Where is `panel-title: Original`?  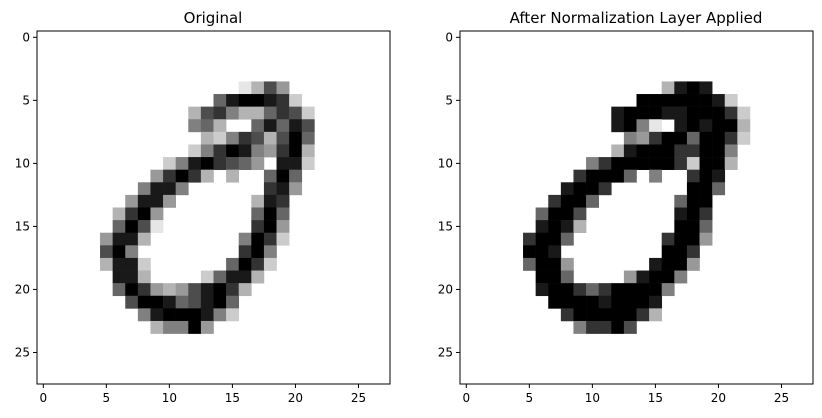 panel-title: Original is located at coordinates (213, 18).